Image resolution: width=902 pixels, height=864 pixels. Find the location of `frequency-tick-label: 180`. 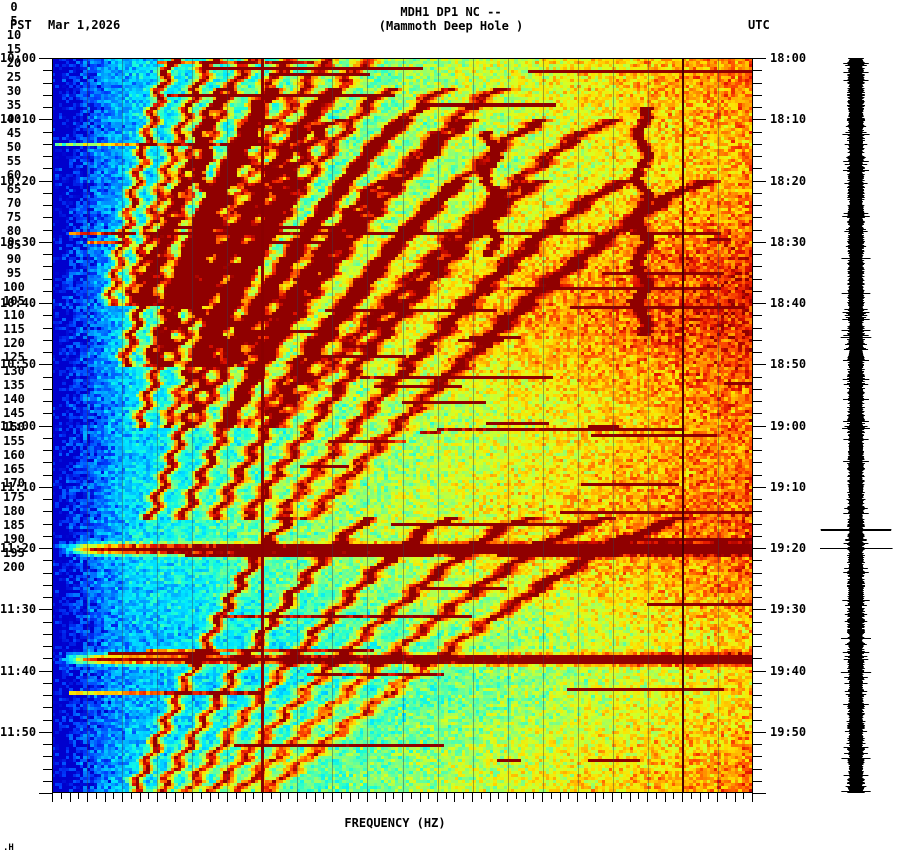

frequency-tick-label: 180 is located at coordinates (14, 511).